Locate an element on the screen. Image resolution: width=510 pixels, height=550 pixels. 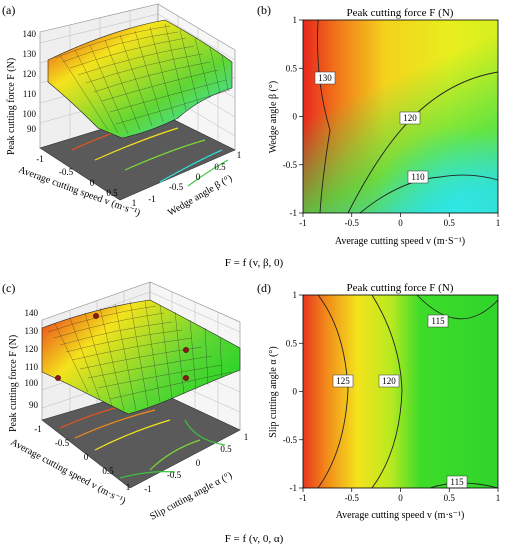
contour-label: 125 is located at coordinates (343, 381).